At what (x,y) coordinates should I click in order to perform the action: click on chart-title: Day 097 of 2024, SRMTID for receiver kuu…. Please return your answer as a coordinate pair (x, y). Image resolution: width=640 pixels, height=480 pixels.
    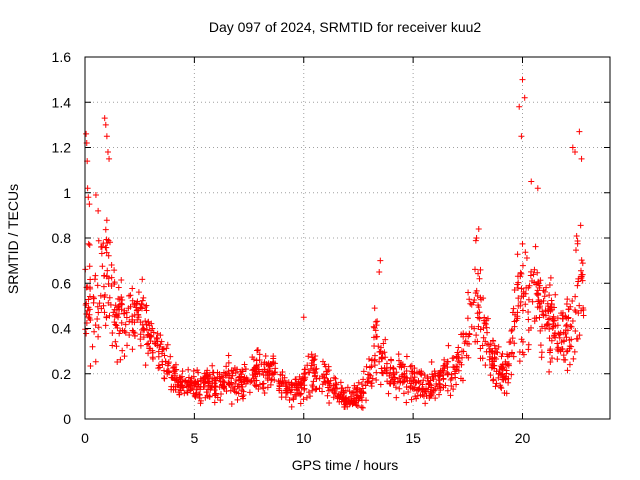
    Looking at the image, I should click on (345, 27).